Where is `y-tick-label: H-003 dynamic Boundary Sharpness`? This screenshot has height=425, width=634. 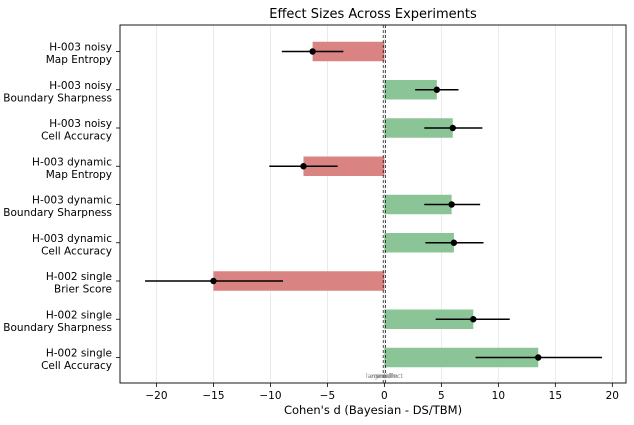
y-tick-label: H-003 dynamic Boundary Sharpness is located at coordinates (57, 207).